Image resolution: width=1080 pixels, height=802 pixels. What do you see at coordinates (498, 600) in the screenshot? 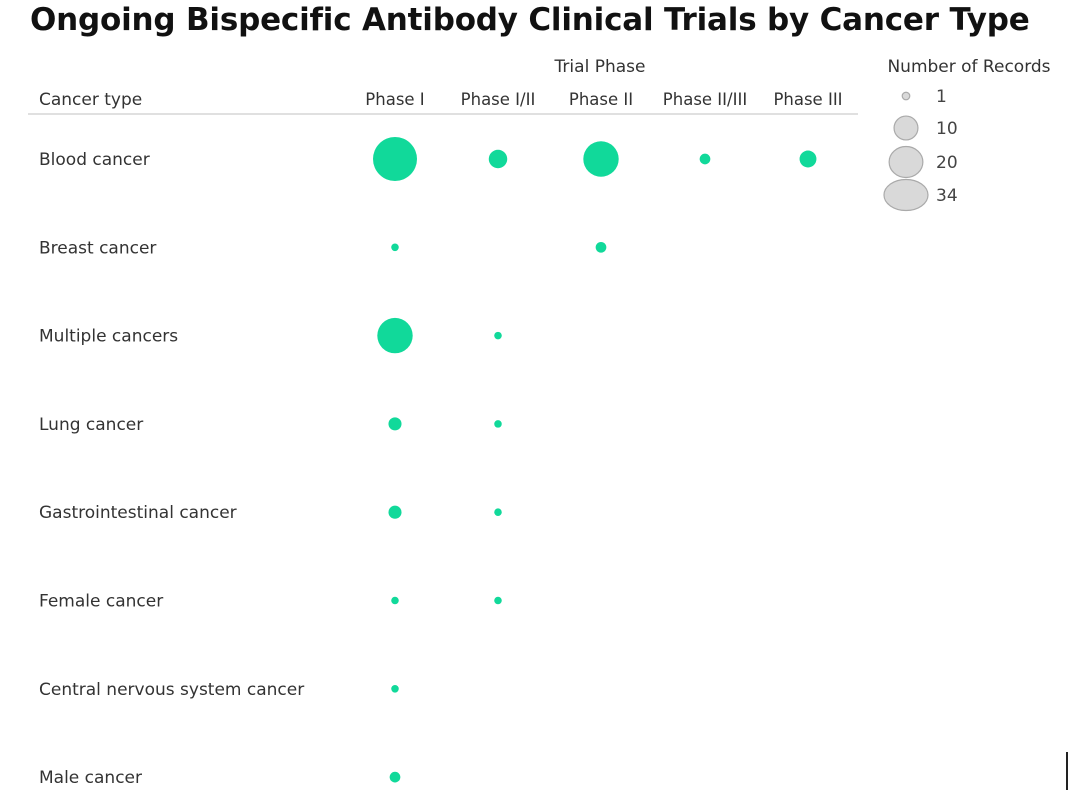
I see `bubble-female-cancer-phase-i-ii` at bounding box center [498, 600].